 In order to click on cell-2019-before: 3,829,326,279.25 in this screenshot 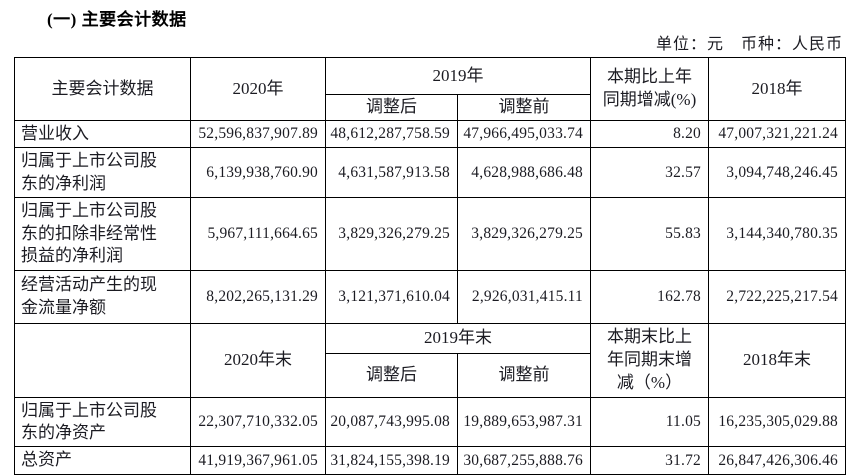, I will do `click(524, 234)`.